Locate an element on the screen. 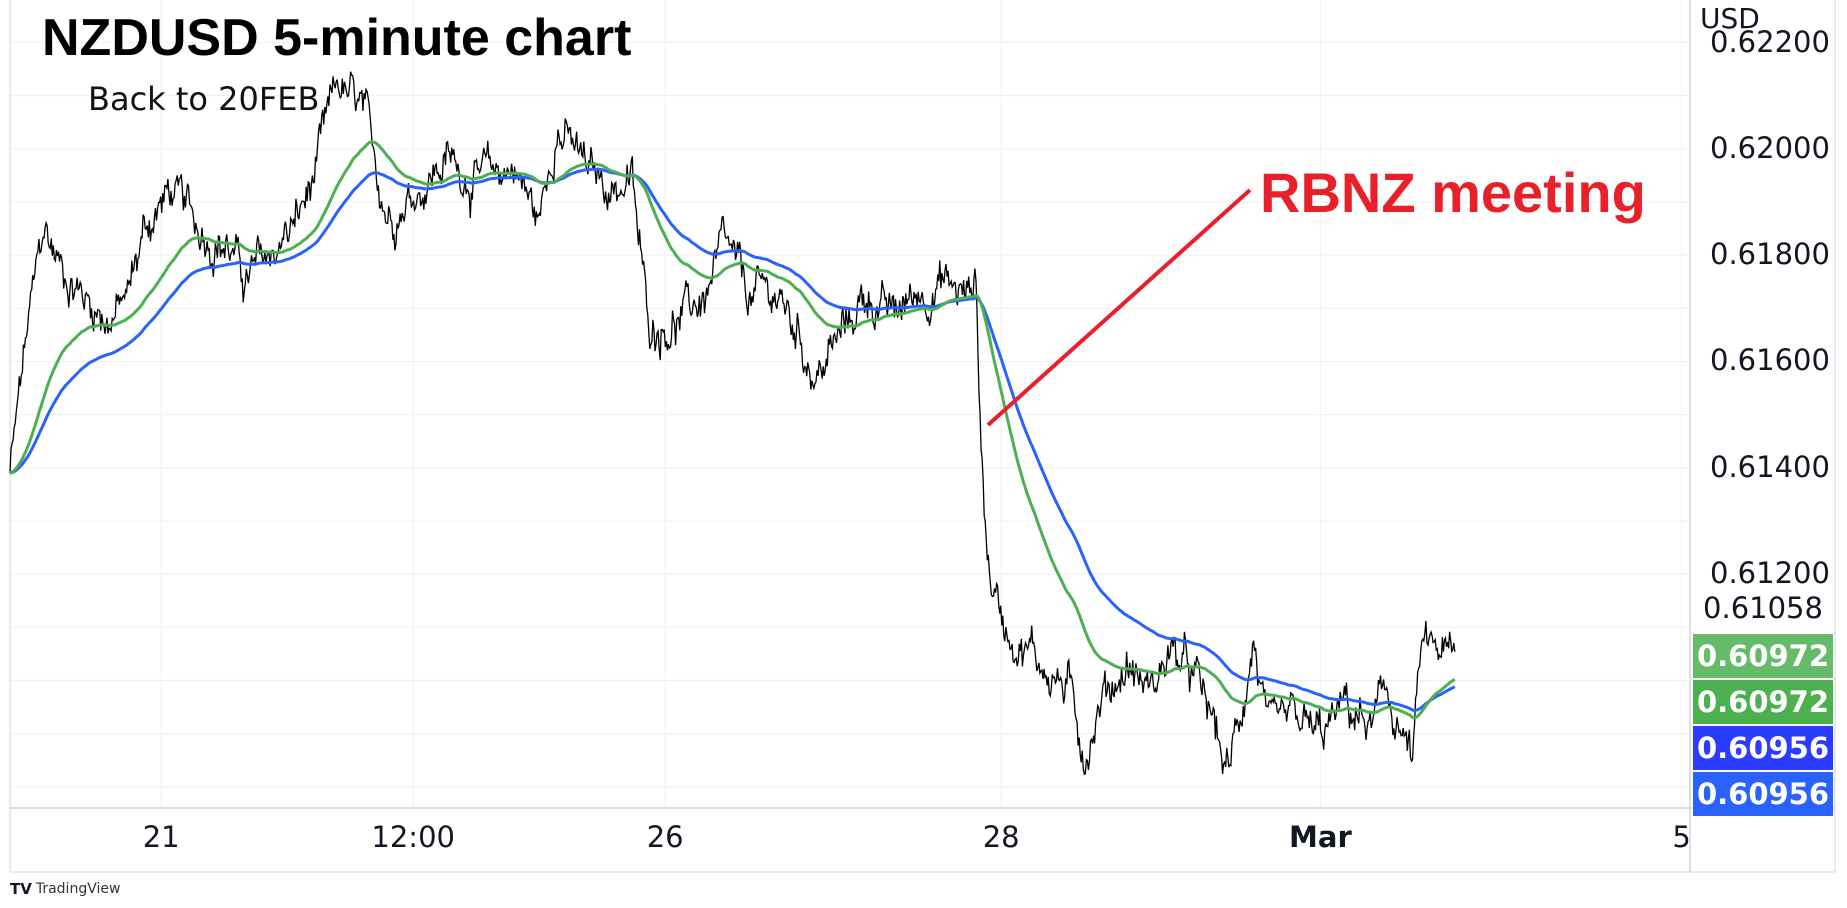 The image size is (1847, 908). y-tick-label: 0.61800 is located at coordinates (1770, 254).